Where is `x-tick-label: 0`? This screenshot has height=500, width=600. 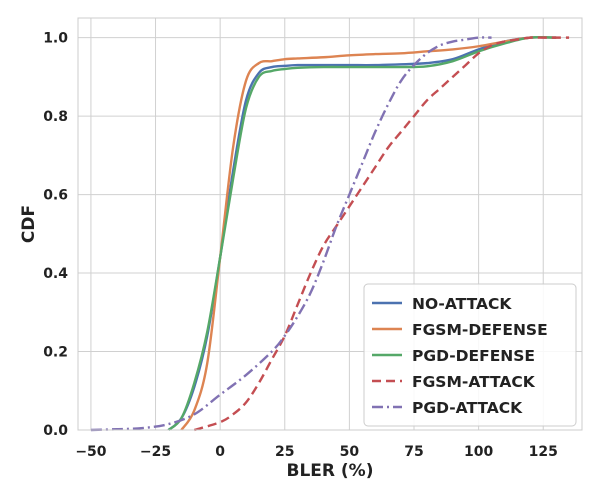 x-tick-label: 0 is located at coordinates (220, 452).